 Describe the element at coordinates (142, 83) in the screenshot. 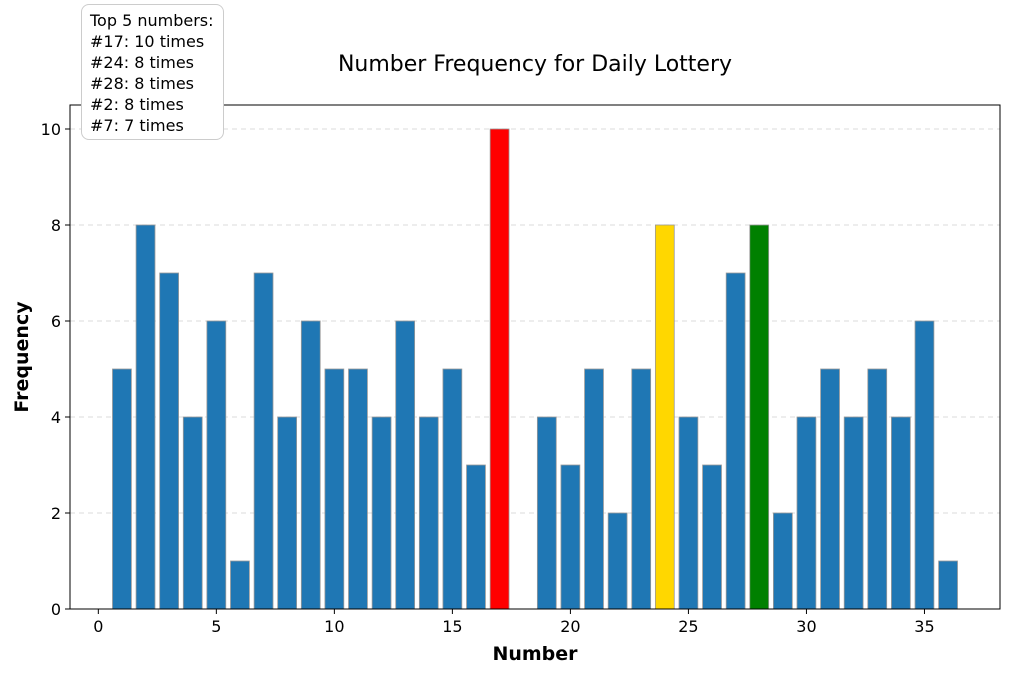

I see `annotation-line: #28: 8 times` at that location.